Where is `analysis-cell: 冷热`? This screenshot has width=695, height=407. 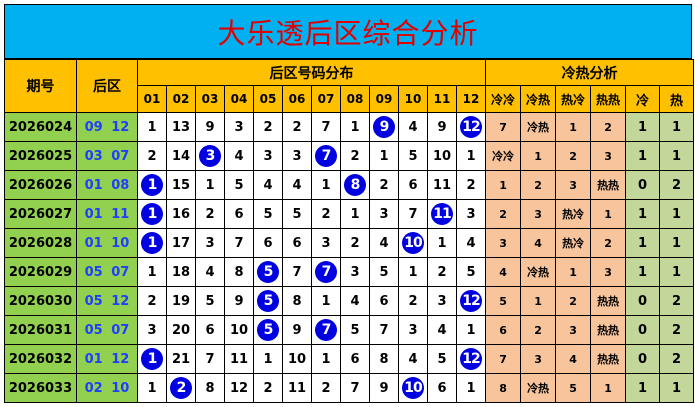
analysis-cell: 冷热 is located at coordinates (538, 272).